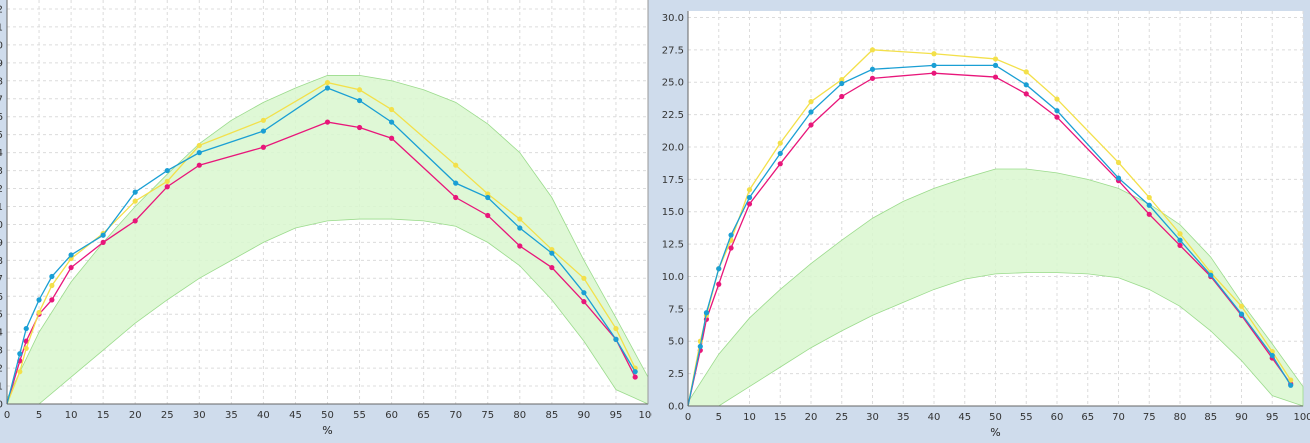  Describe the element at coordinates (1, 117) in the screenshot. I see `y-tick-label: 16` at that location.